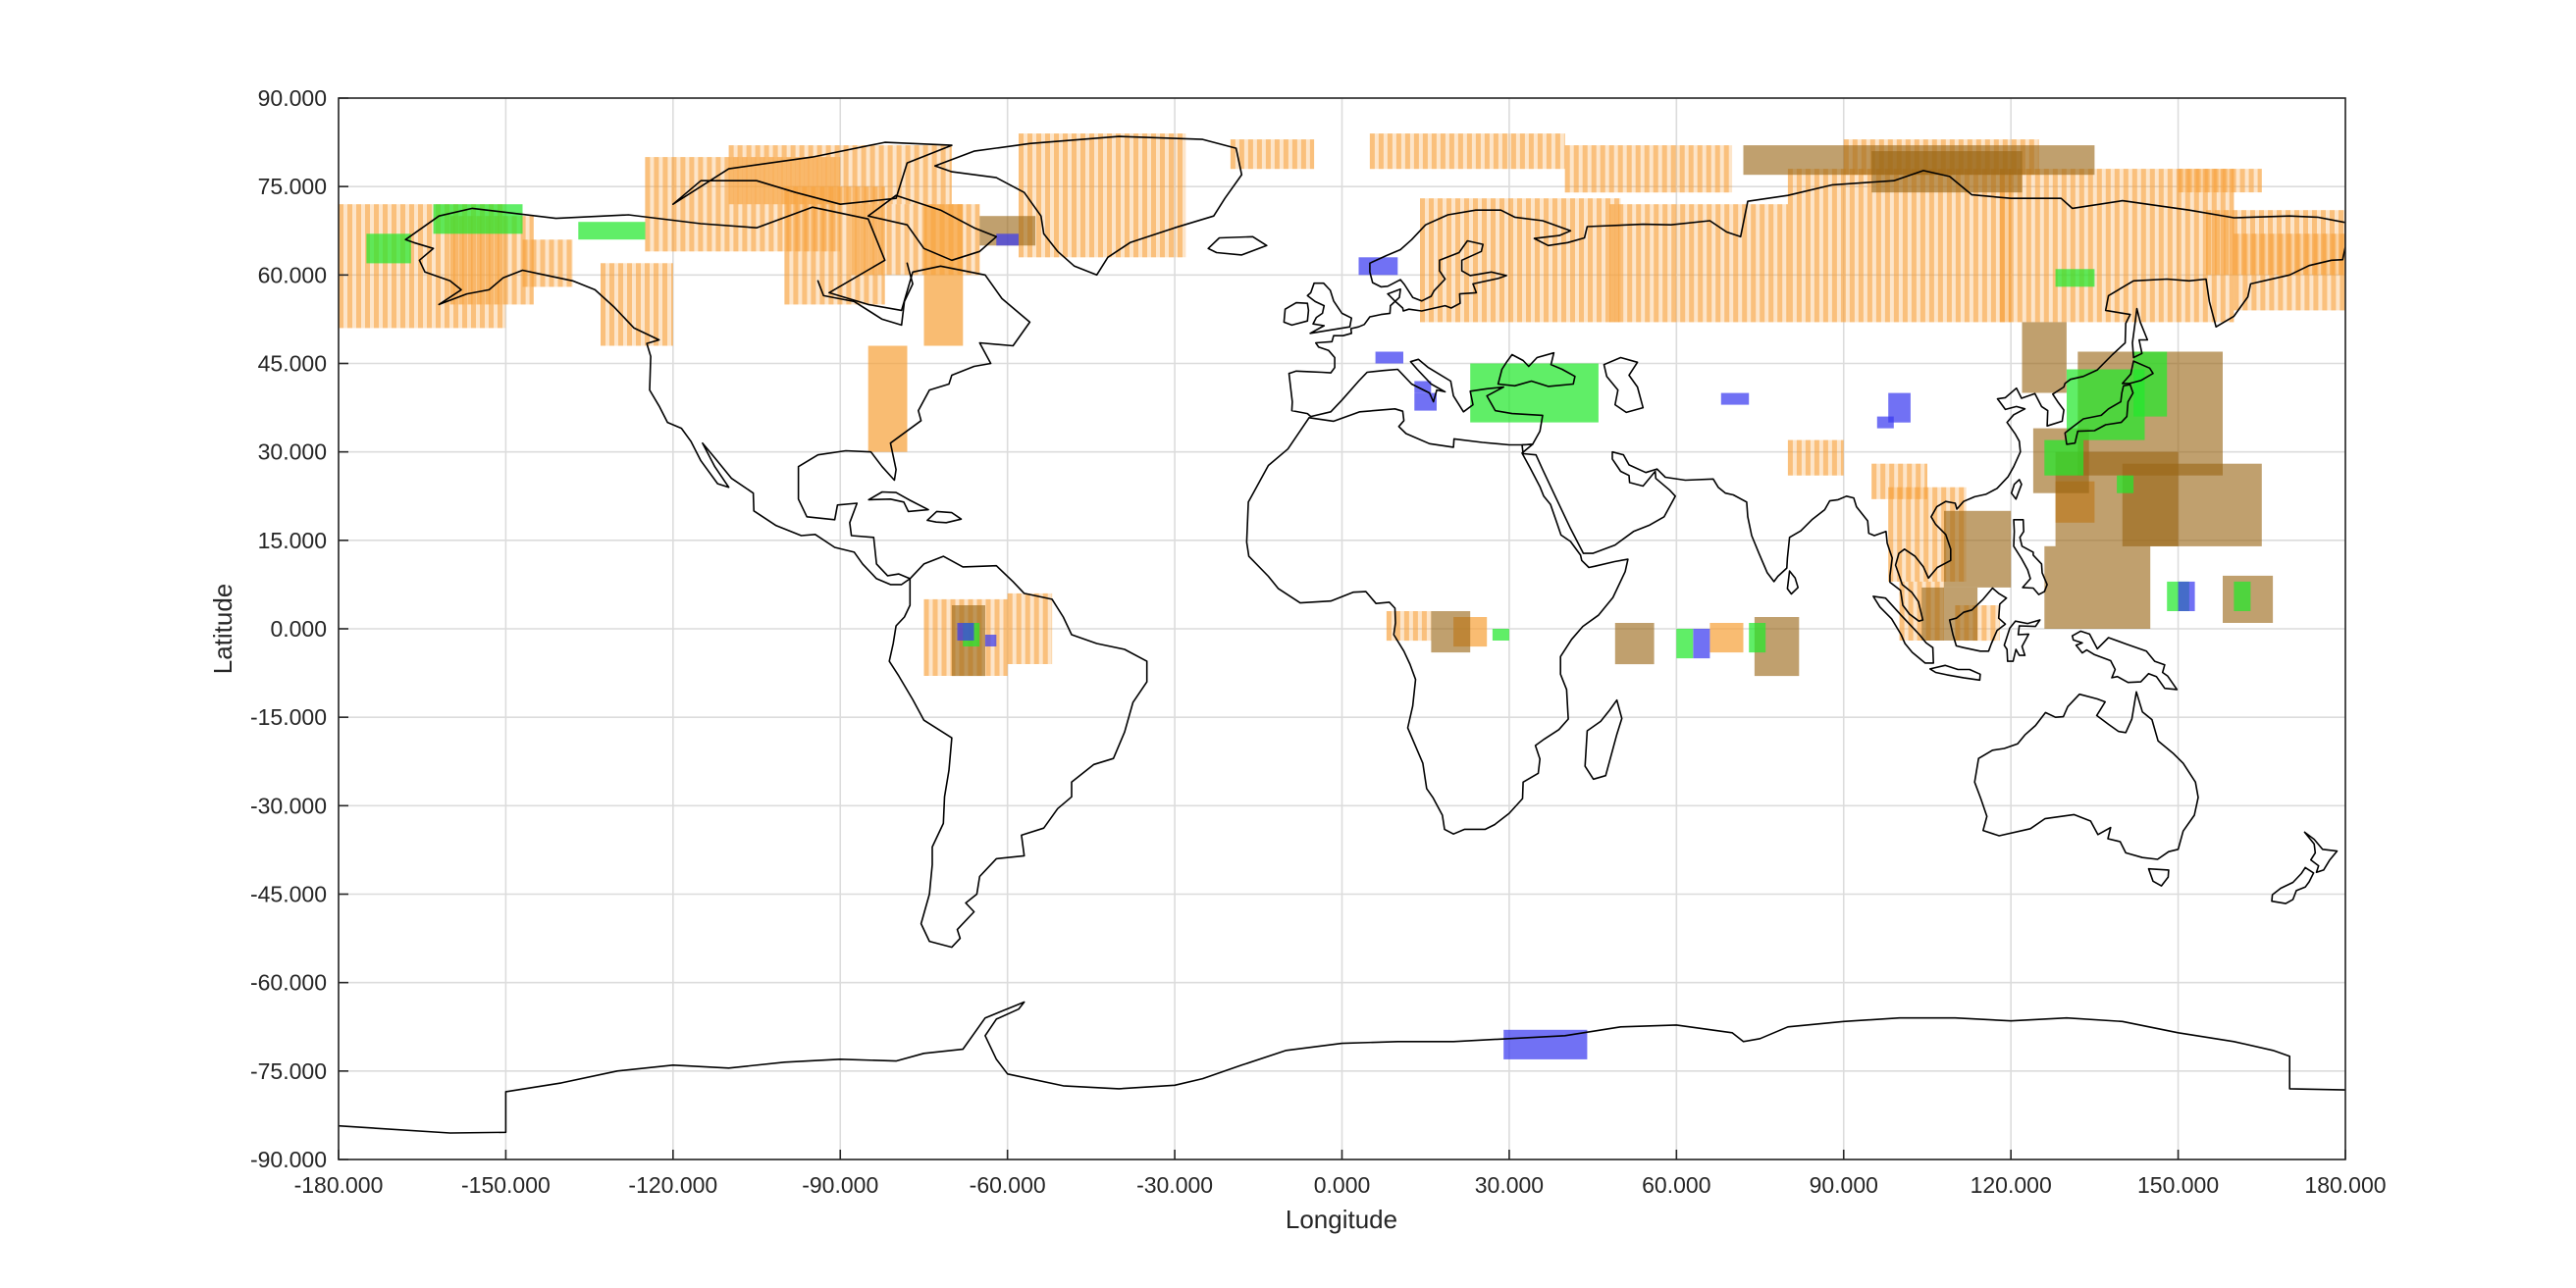  Describe the element at coordinates (1329, 308) in the screenshot. I see `british-isles-coastline` at that location.